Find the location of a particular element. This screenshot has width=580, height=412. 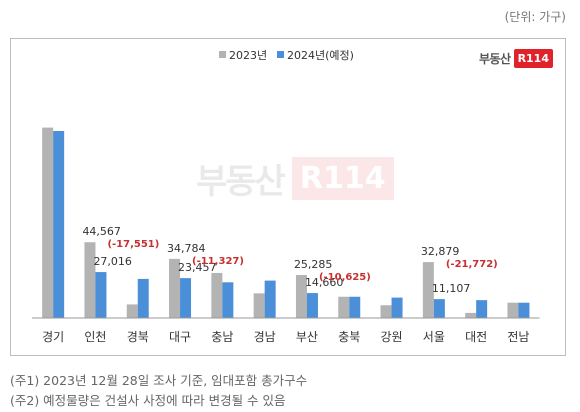

change-label-2: (-10,625) is located at coordinates (345, 277).